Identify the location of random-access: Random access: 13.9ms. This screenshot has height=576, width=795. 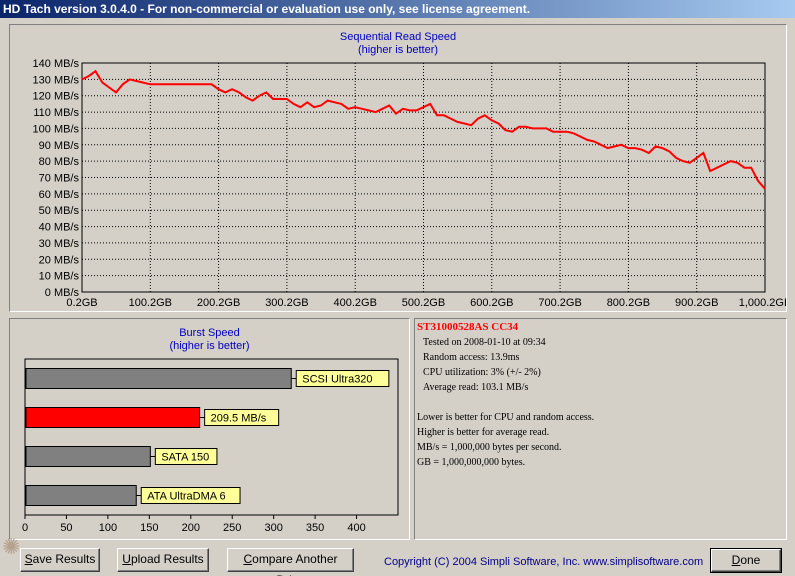
(471, 357).